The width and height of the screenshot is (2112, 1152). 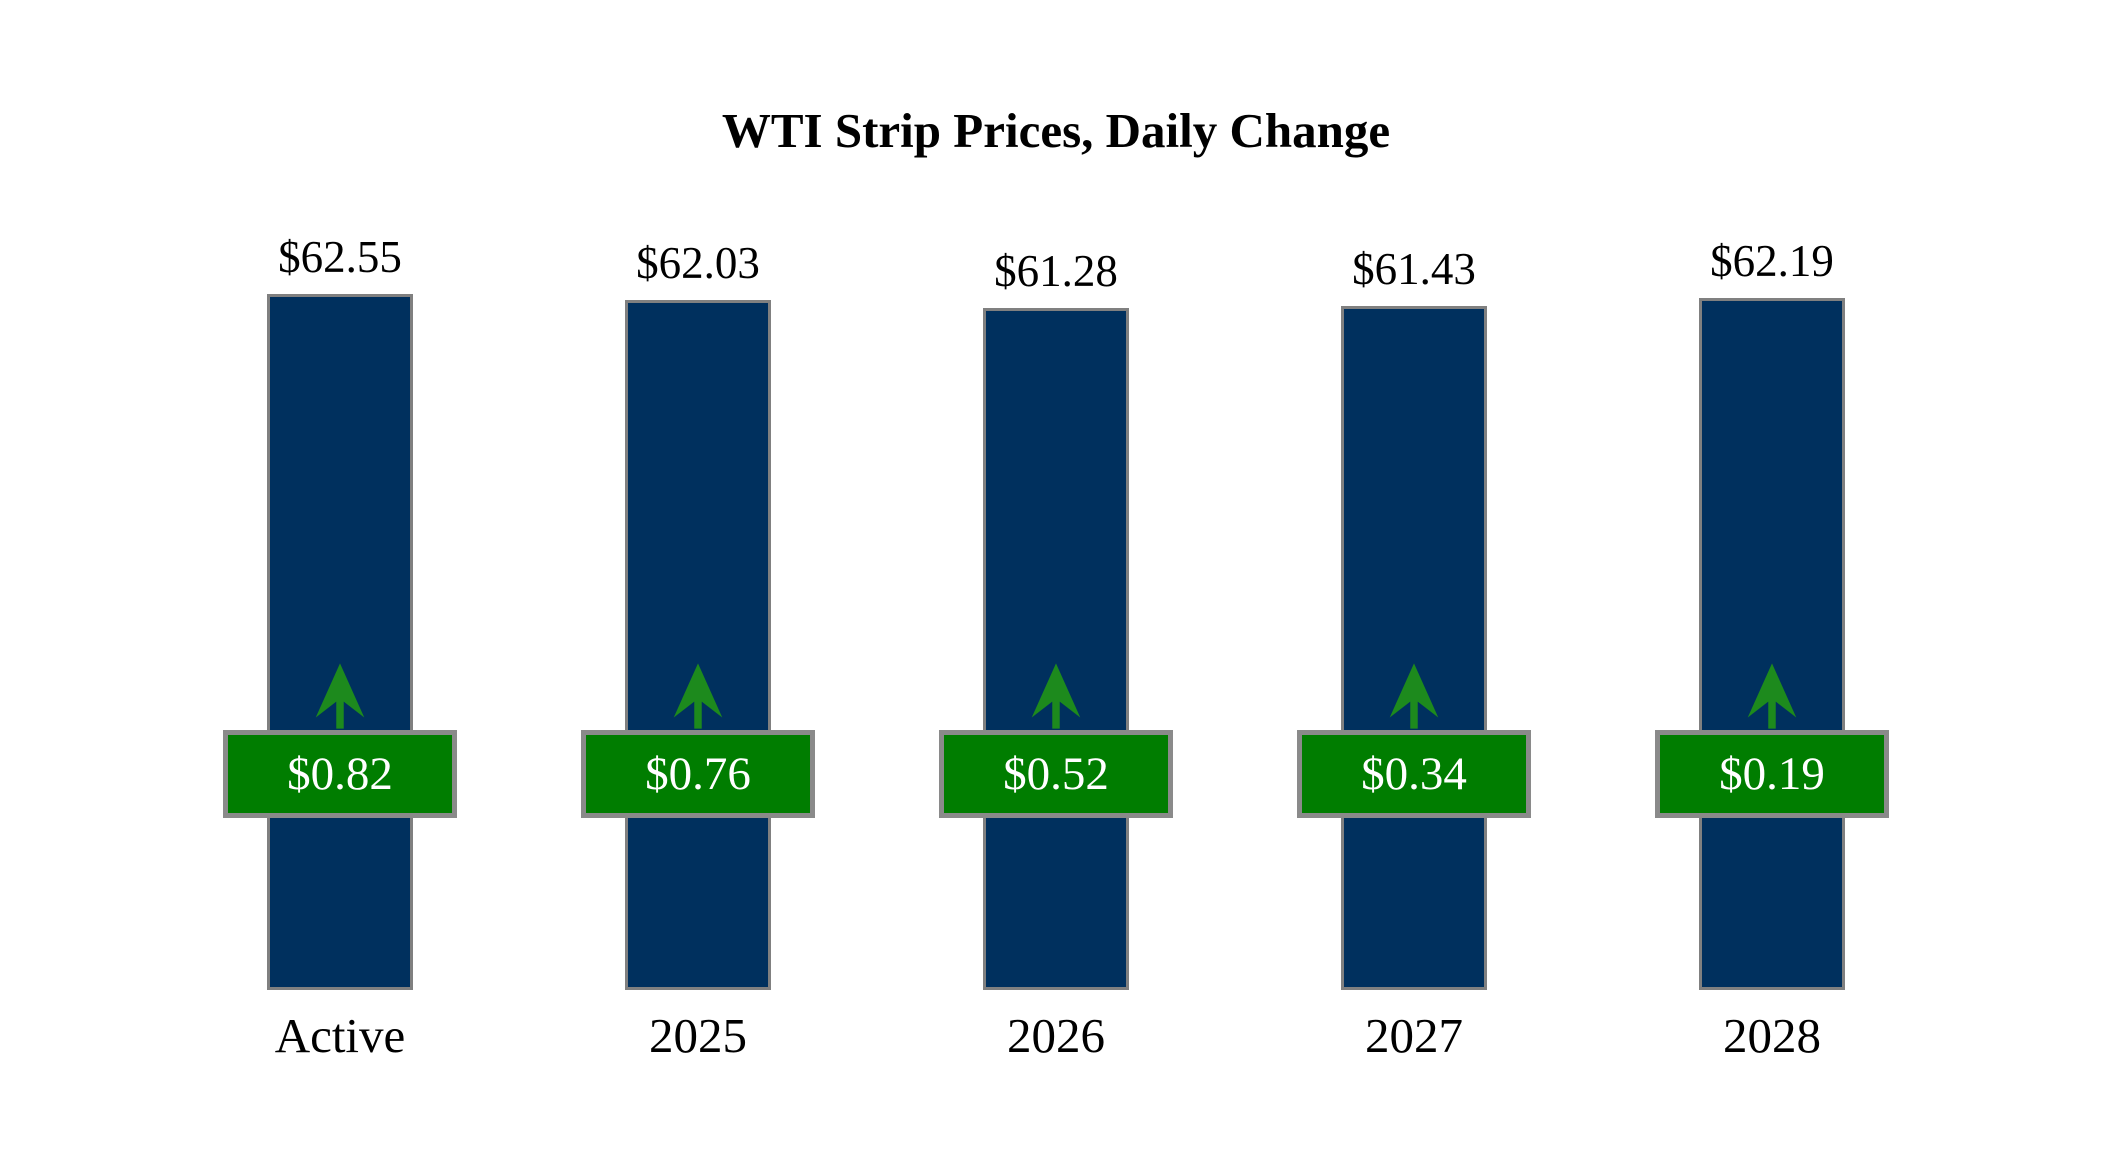 I want to click on change-box: $0.34, so click(x=1414, y=774).